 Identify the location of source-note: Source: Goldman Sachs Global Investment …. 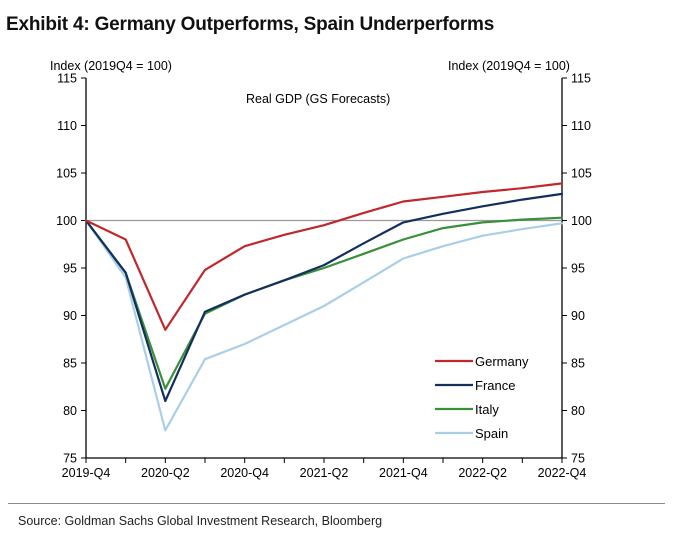
(200, 521).